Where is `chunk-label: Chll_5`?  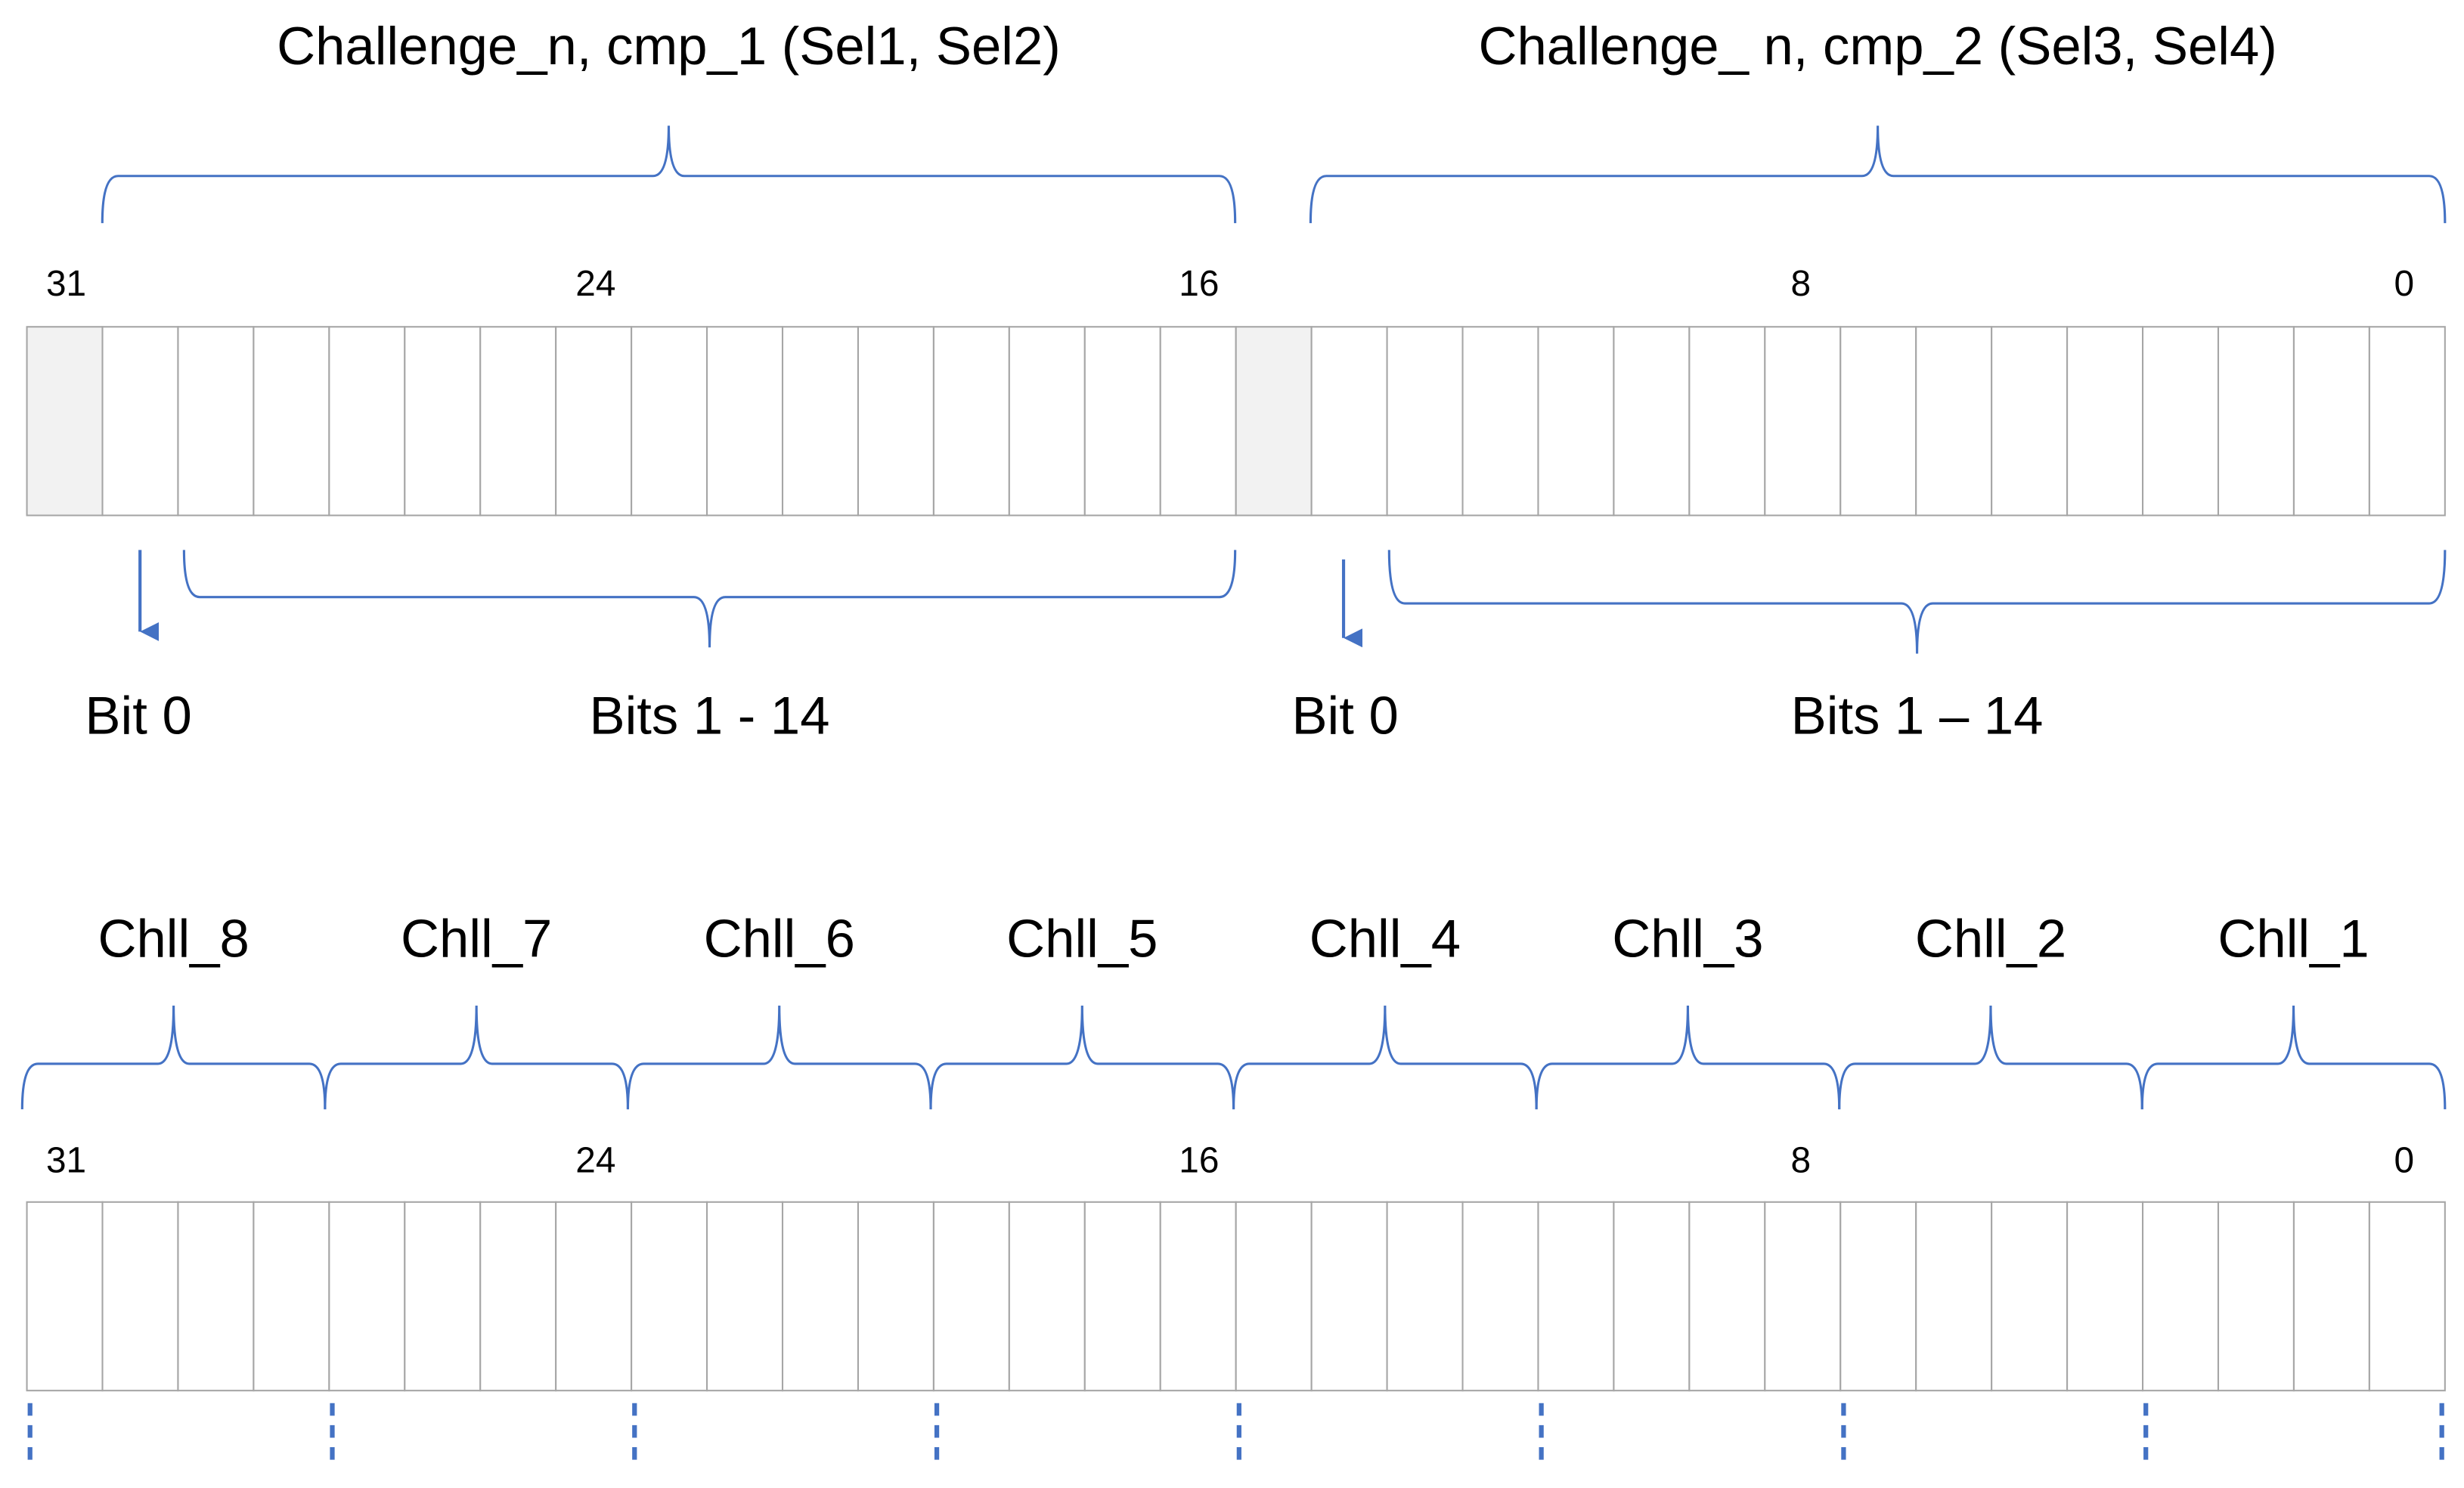
chunk-label: Chll_5 is located at coordinates (1082, 939).